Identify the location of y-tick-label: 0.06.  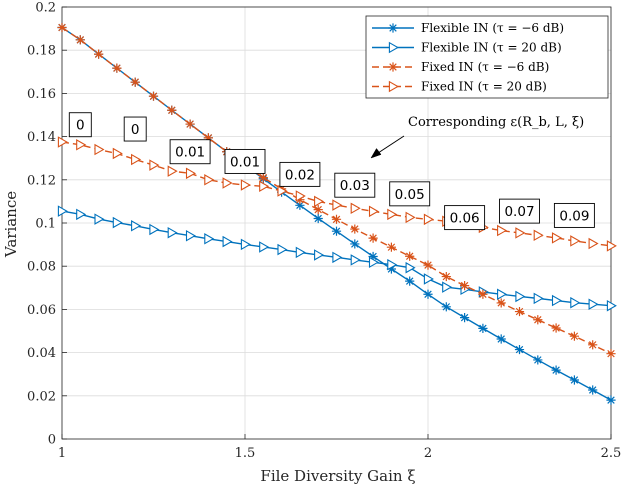
(41, 310).